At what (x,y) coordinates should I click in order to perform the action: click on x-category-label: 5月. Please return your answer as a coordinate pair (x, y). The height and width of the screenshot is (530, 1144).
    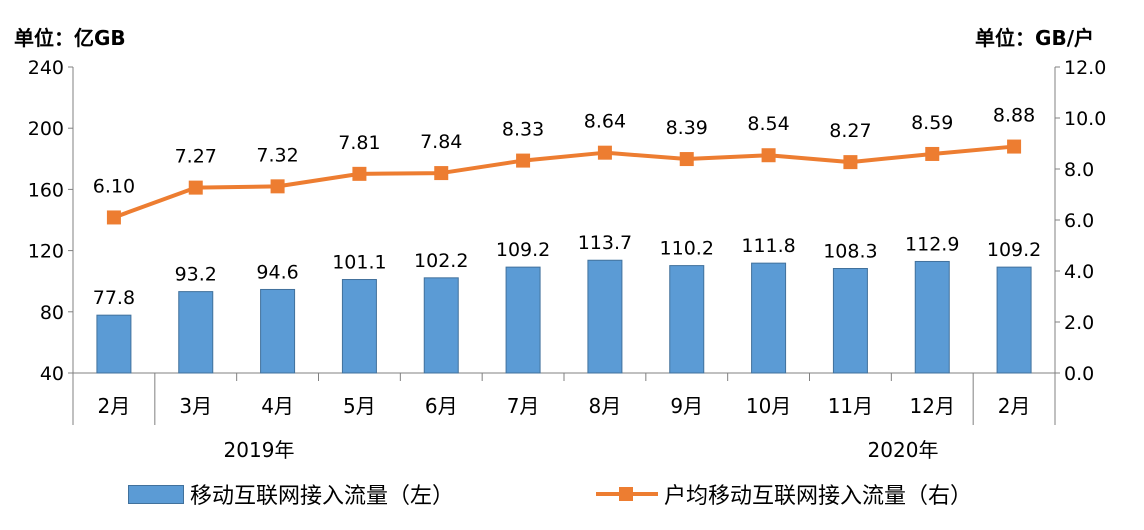
    Looking at the image, I should click on (359, 406).